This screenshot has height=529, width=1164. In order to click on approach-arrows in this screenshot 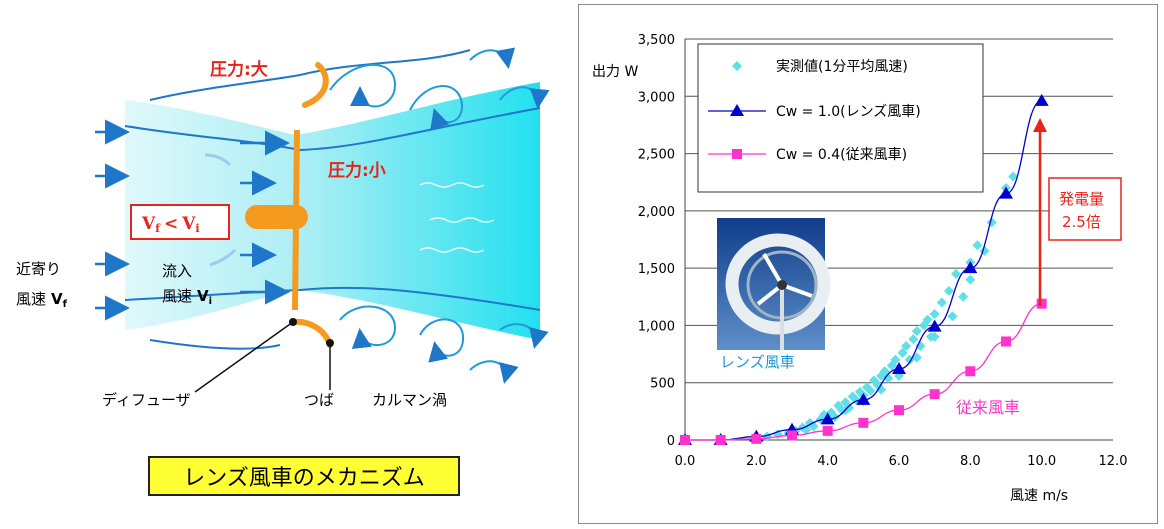, I will do `click(112, 220)`.